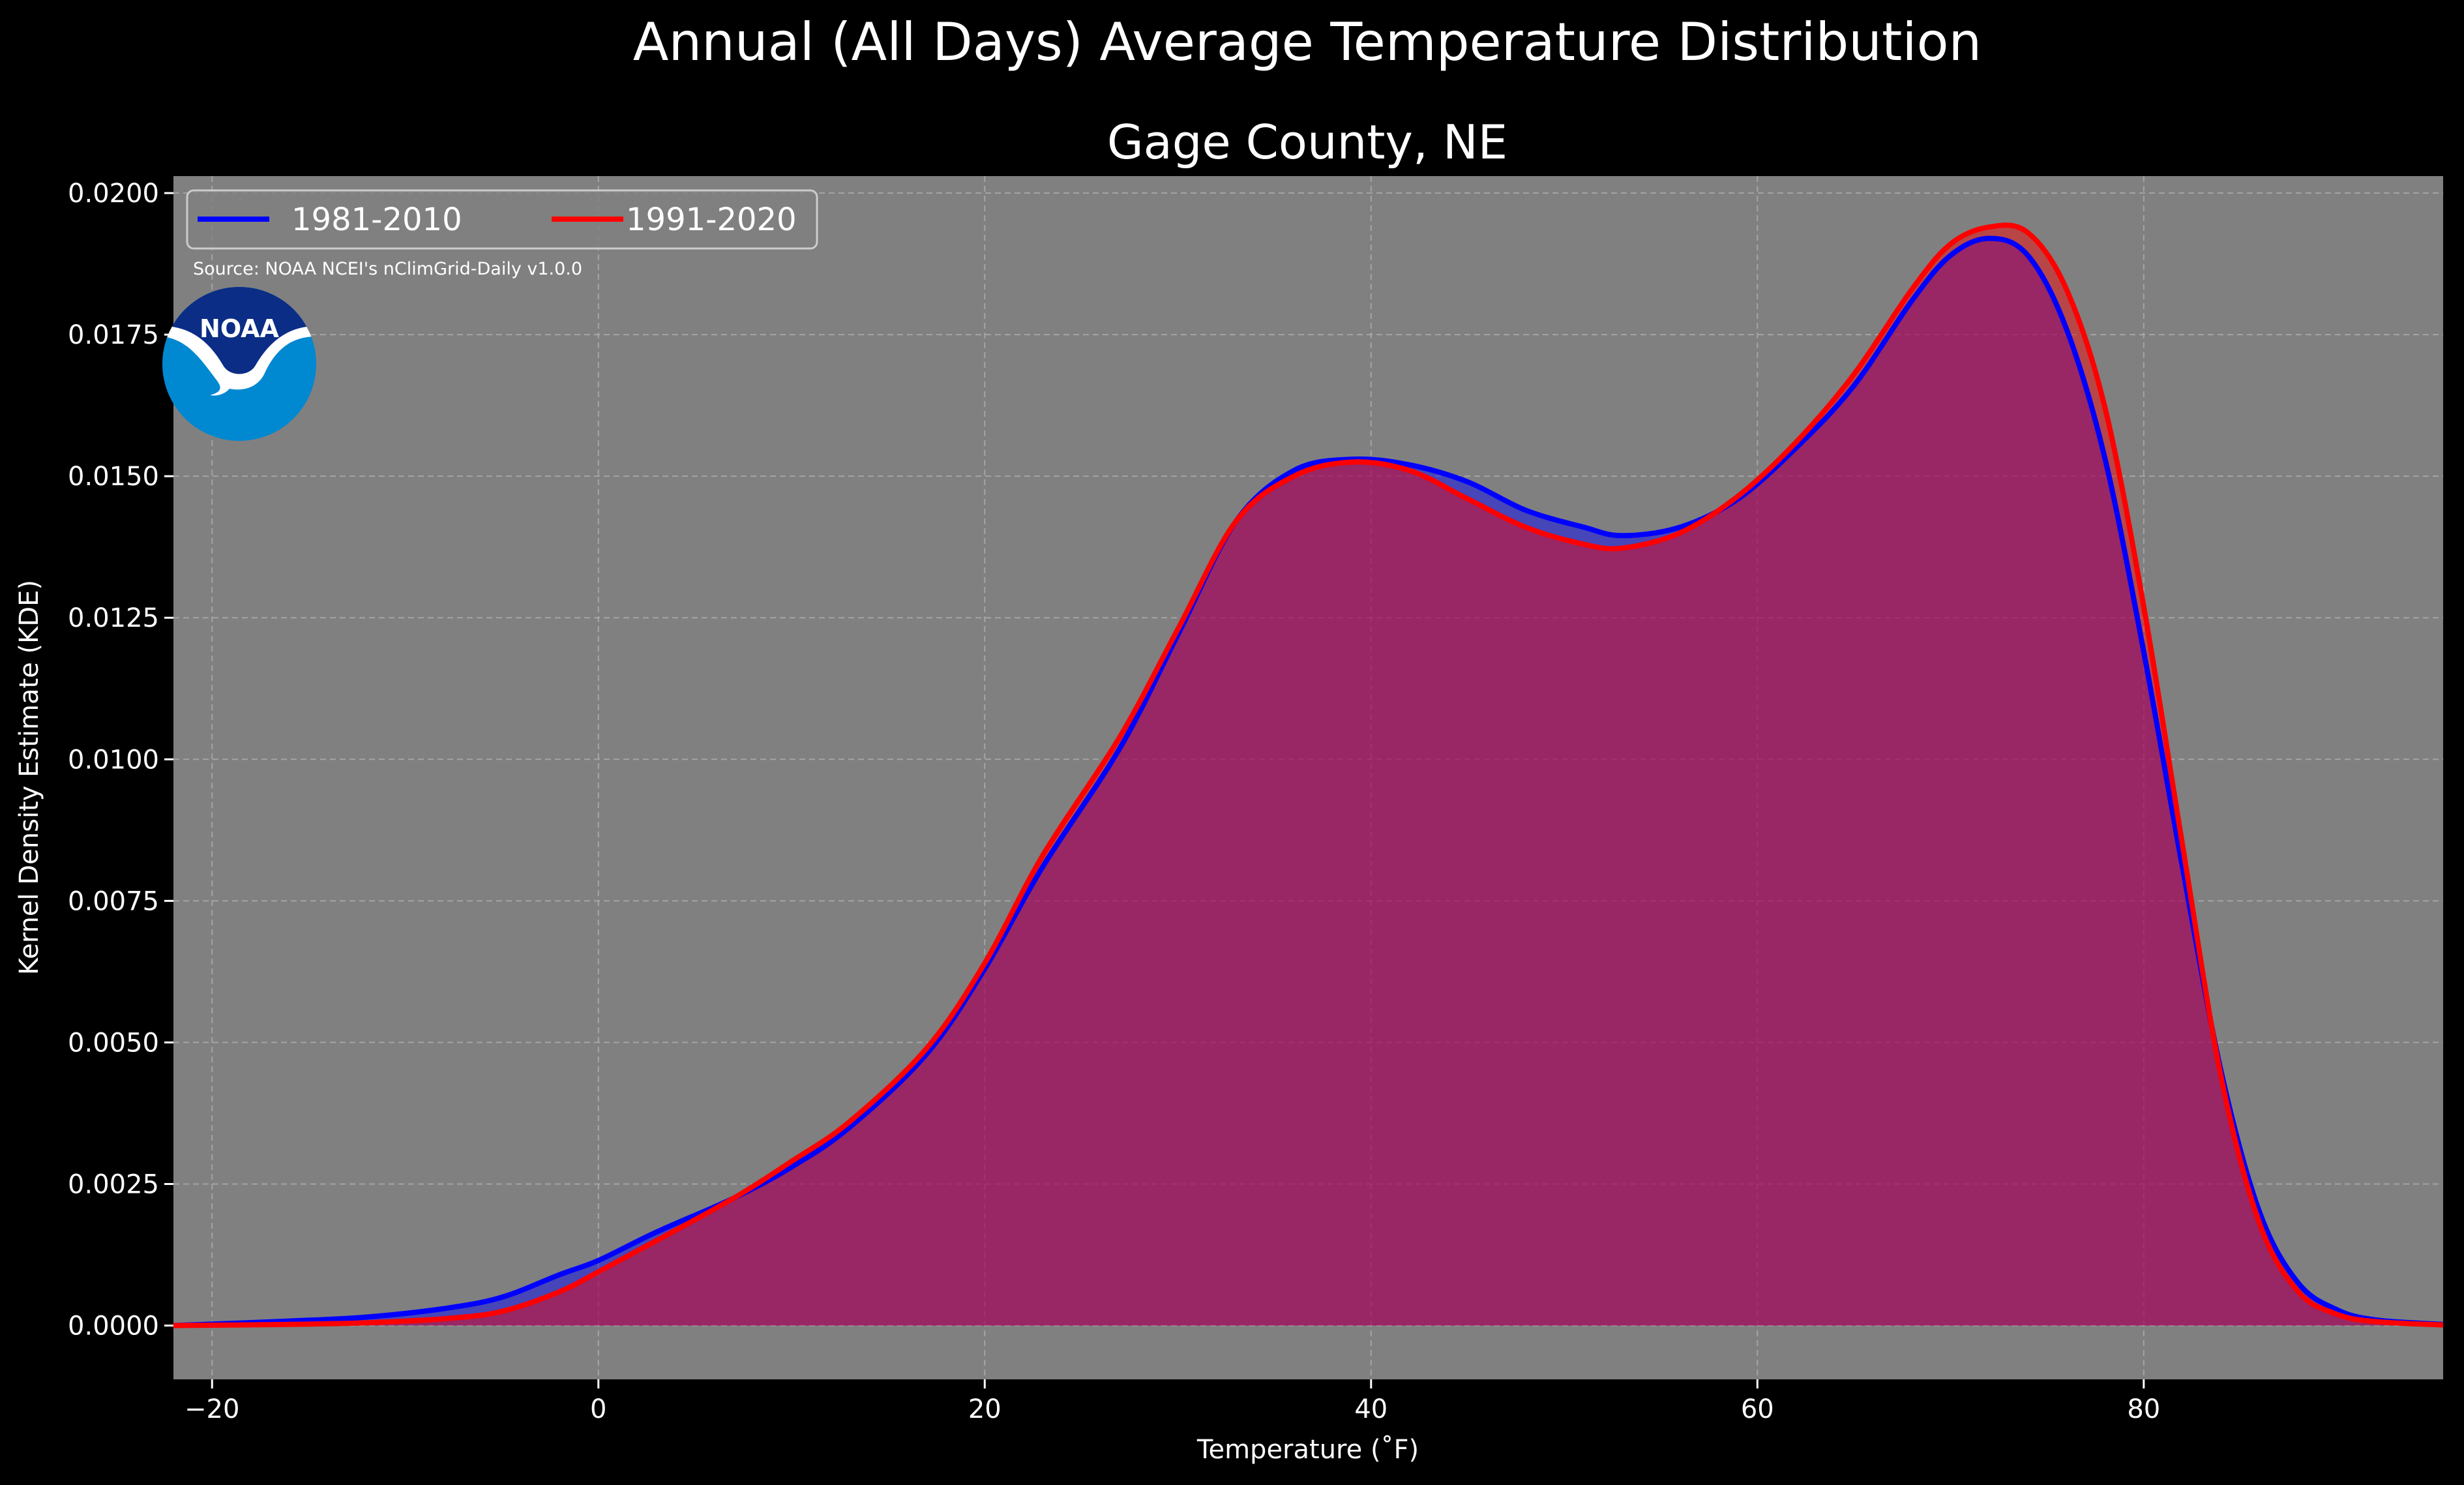 This screenshot has height=1485, width=2464. Describe the element at coordinates (113, 618) in the screenshot. I see `y-tick-label: 0.0125` at that location.